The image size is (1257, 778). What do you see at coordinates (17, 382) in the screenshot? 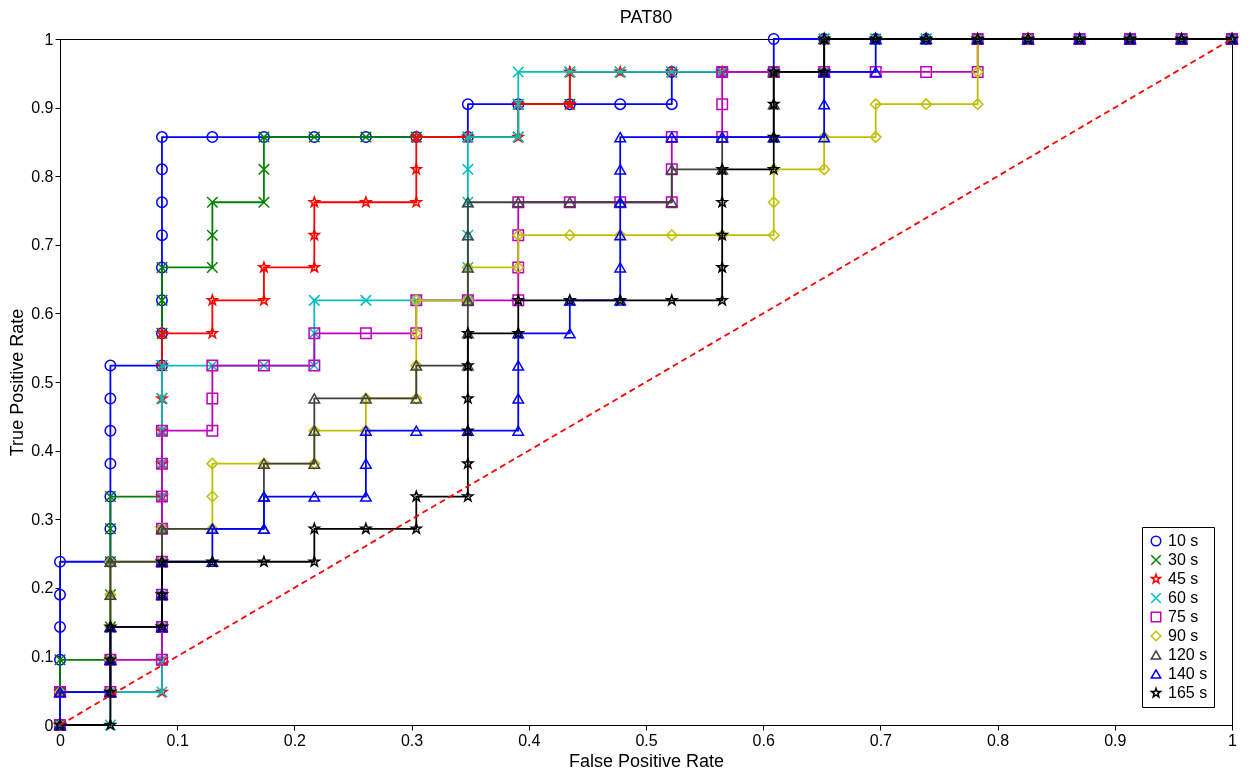
I see `y-axis-title: True Positive Rate` at bounding box center [17, 382].